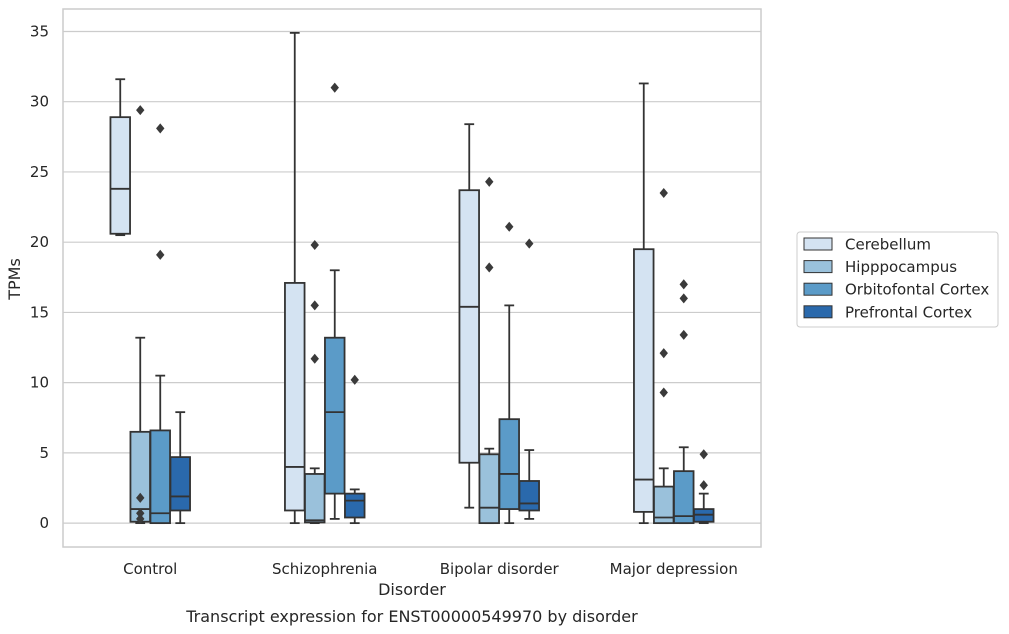  What do you see at coordinates (39, 31) in the screenshot?
I see `y-tick-label: 35` at bounding box center [39, 31].